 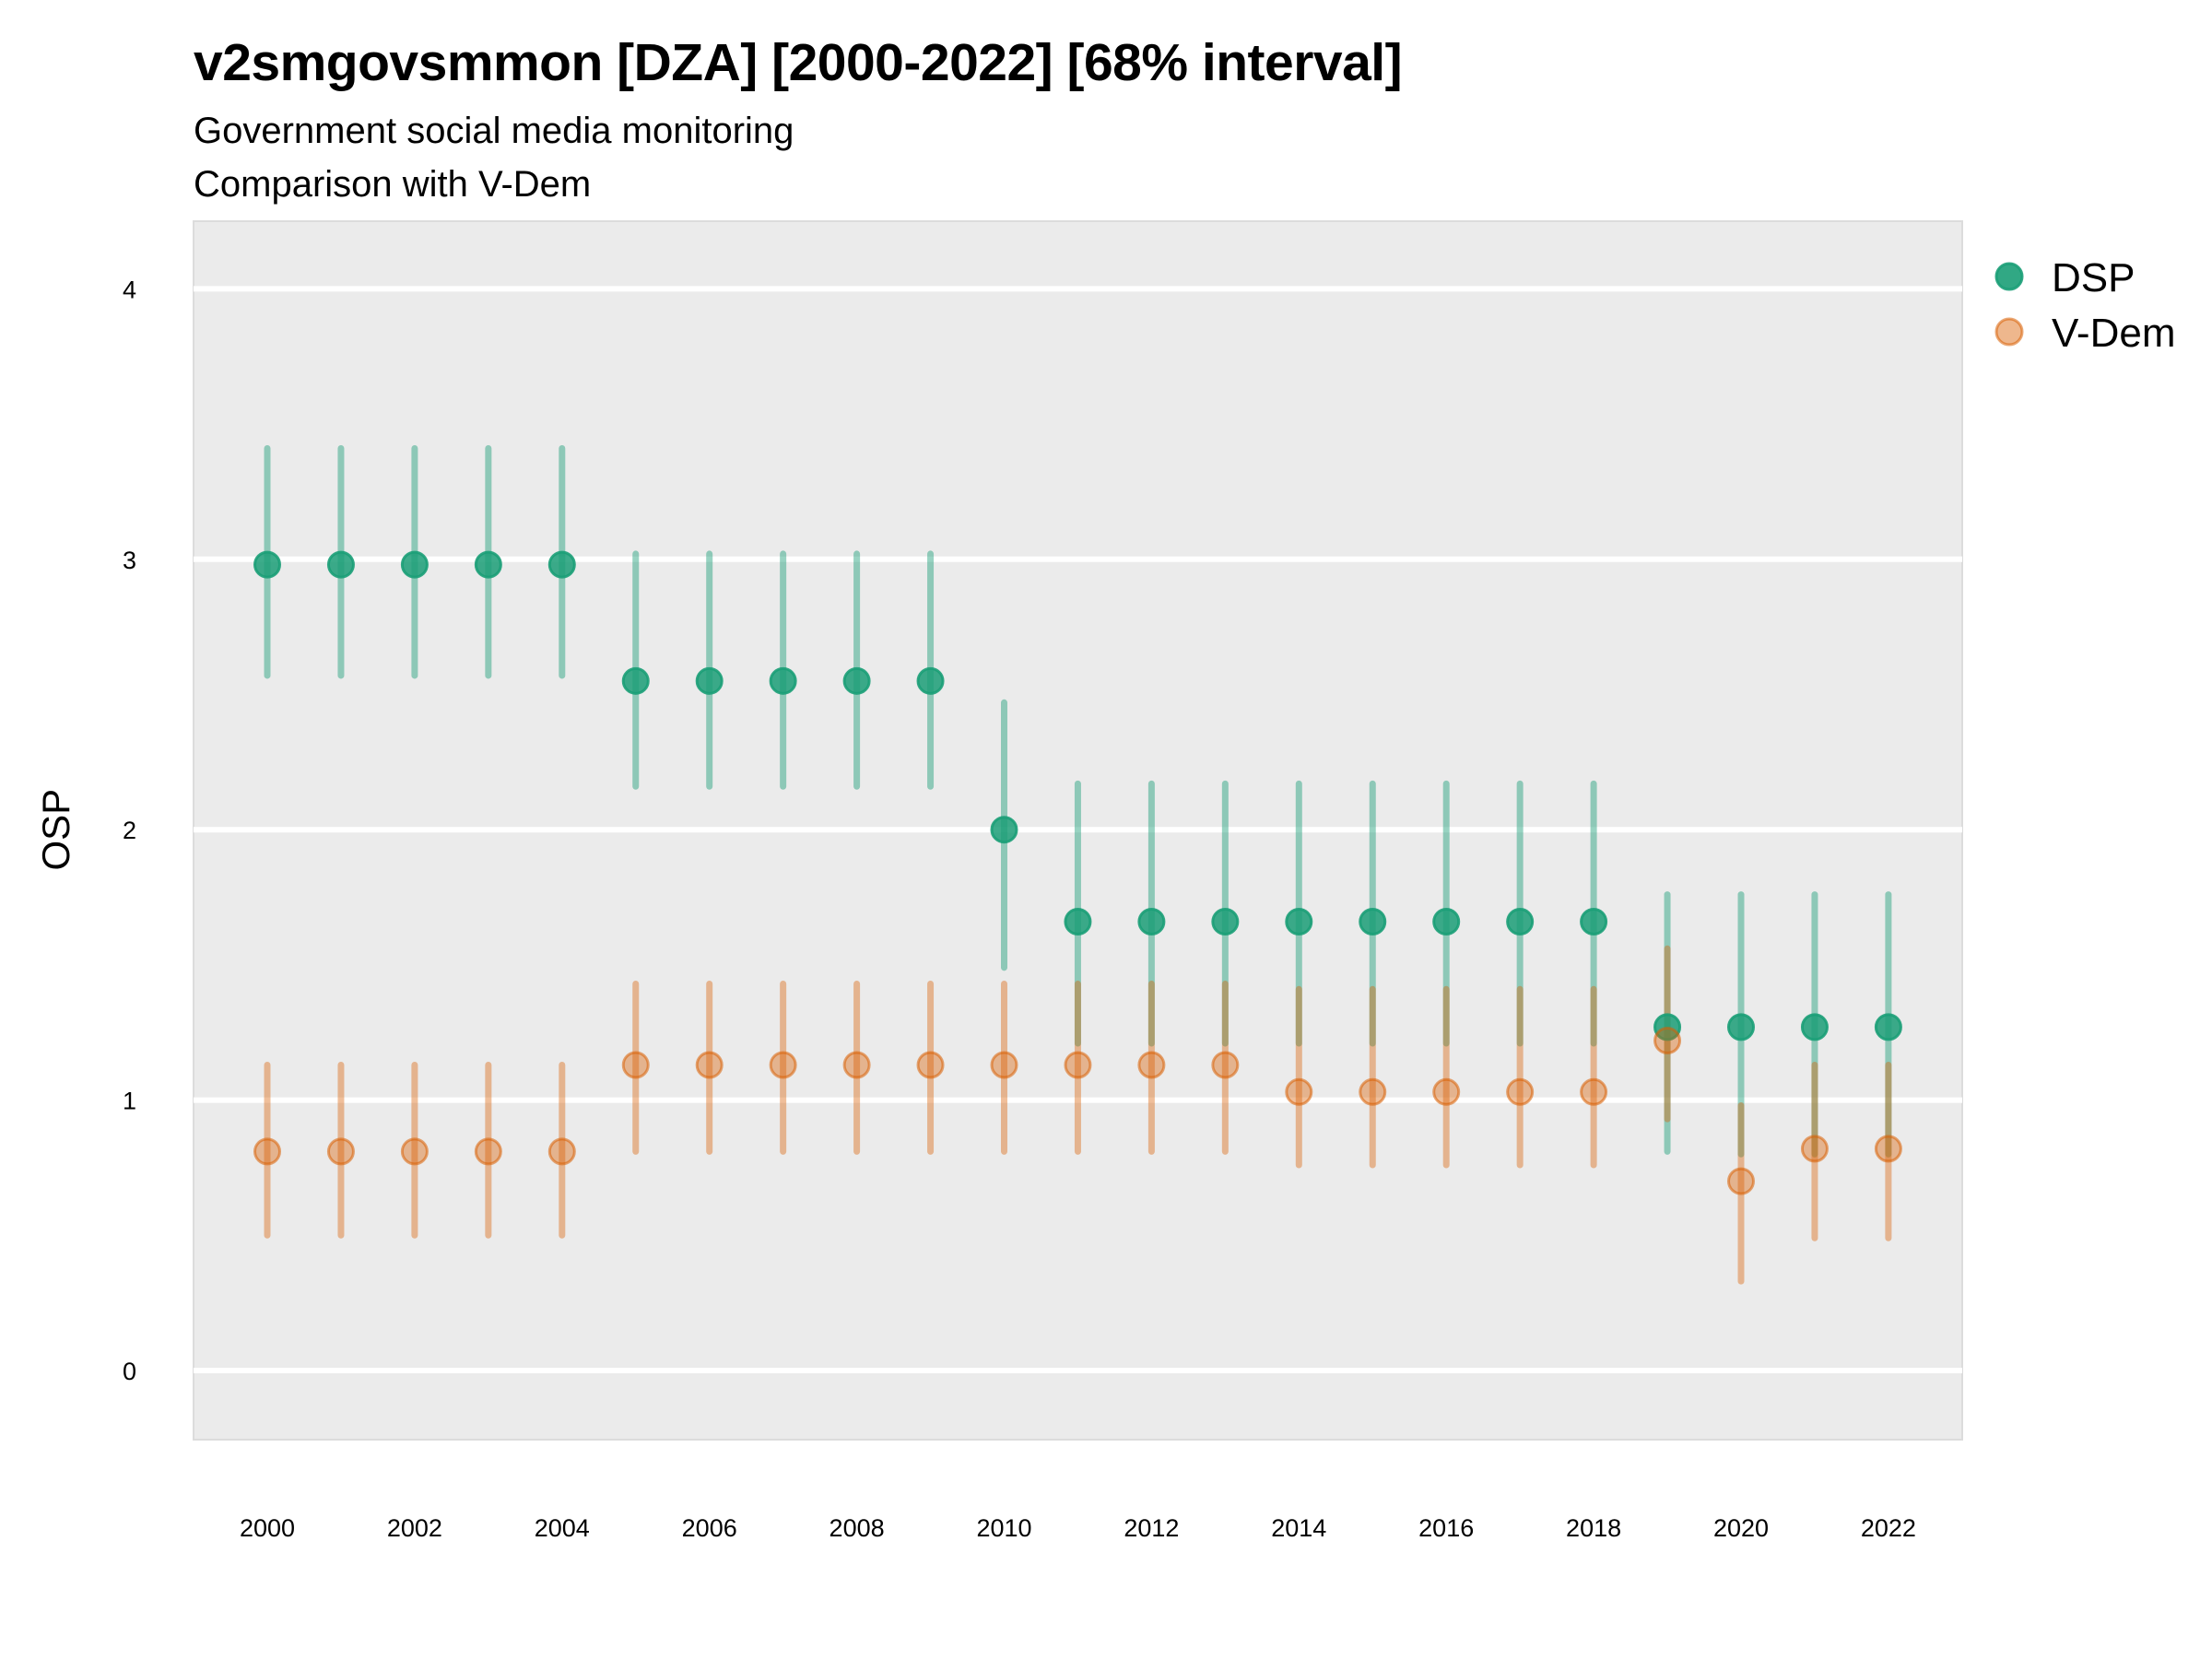 What do you see at coordinates (1078, 921) in the screenshot?
I see `dsp-point-2011` at bounding box center [1078, 921].